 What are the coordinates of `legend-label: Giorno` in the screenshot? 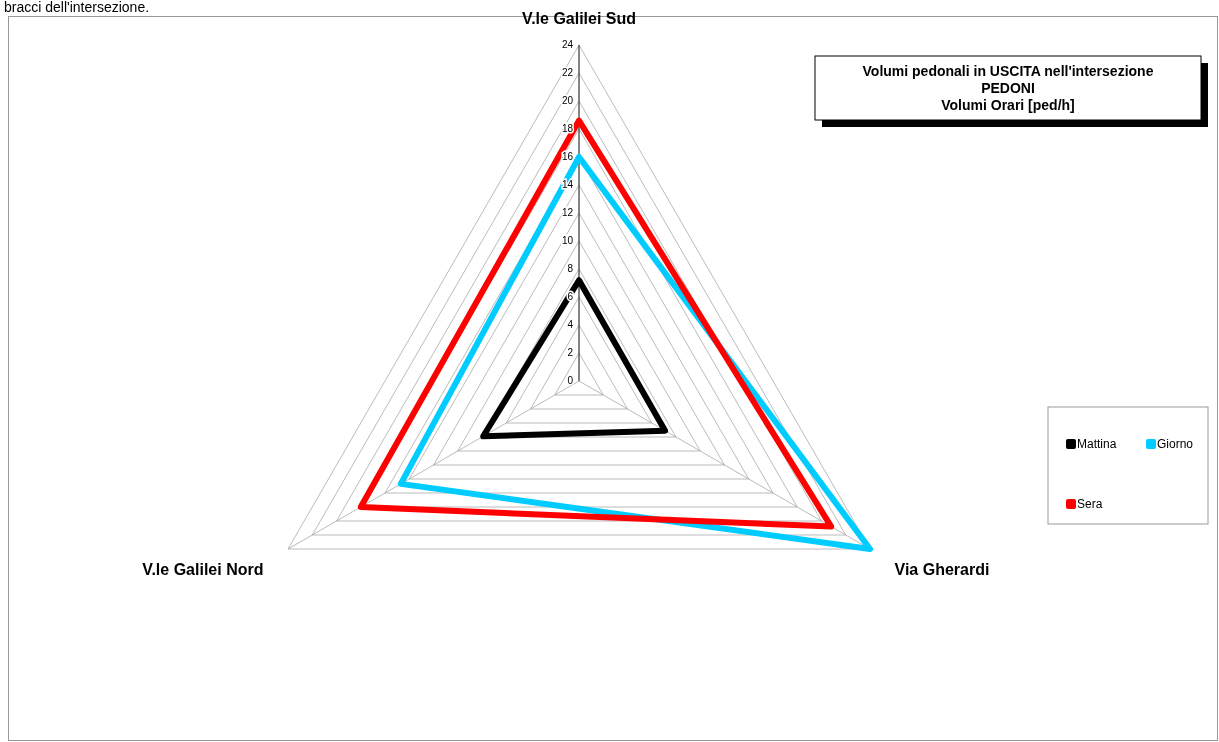 It's located at (1175, 444).